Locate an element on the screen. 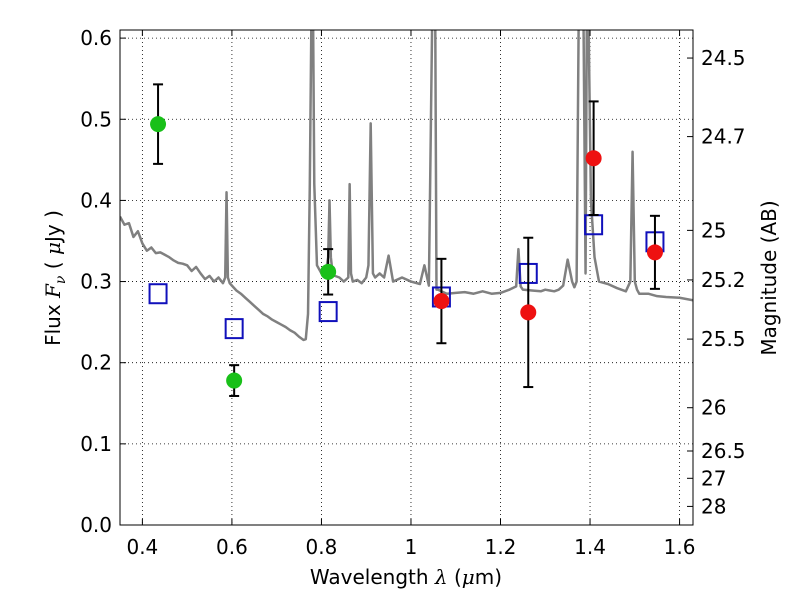  y-tick-label: 0.1 is located at coordinates (96, 444).